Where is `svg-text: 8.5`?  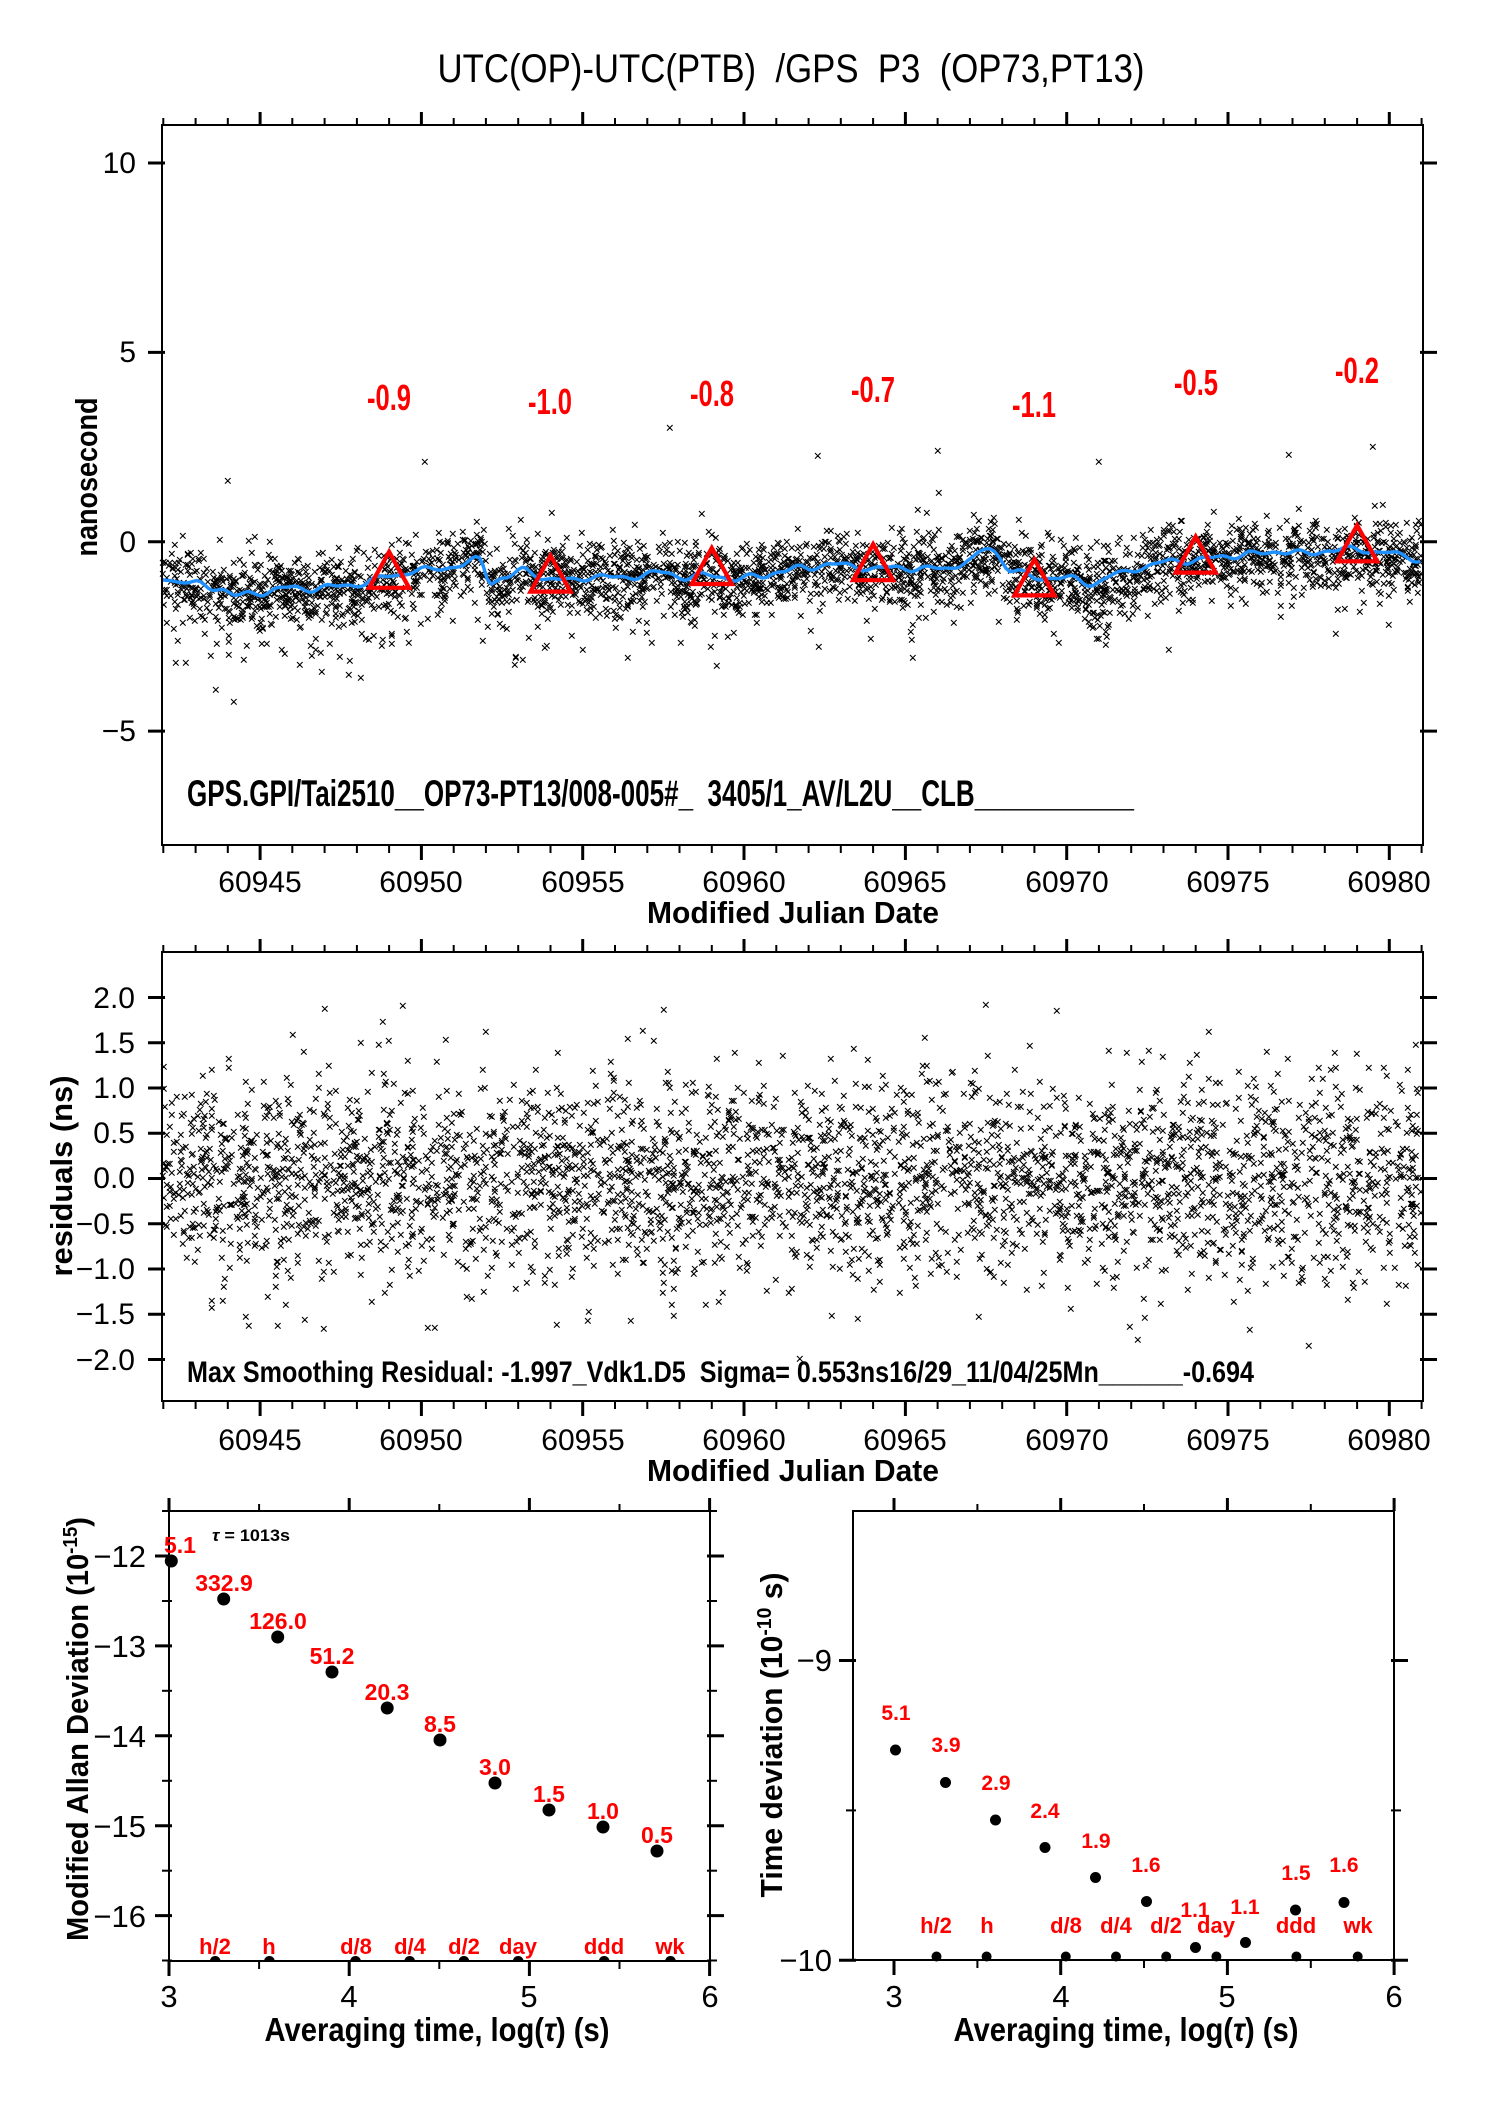
svg-text: 8.5 is located at coordinates (440, 1724).